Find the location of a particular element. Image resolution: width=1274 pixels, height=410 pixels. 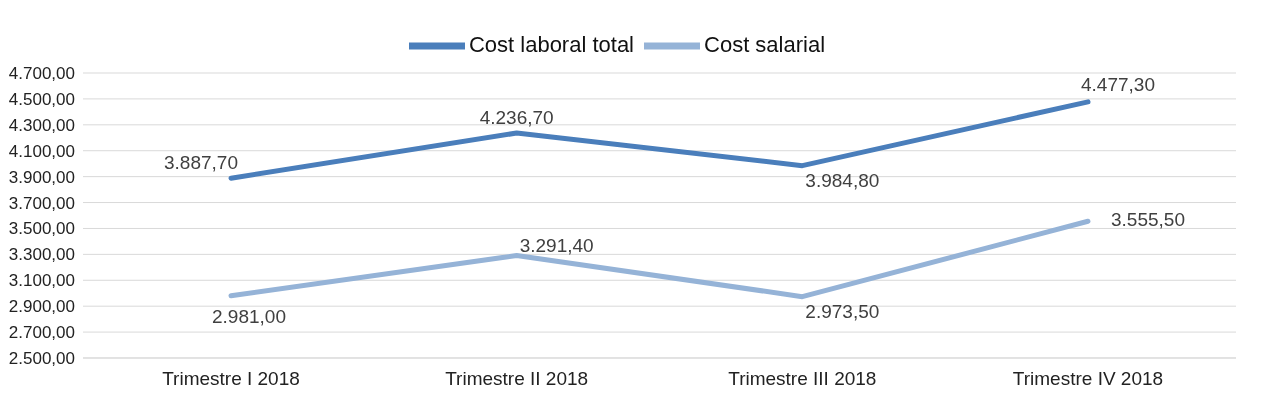

y-tick-label: 2.700,00 is located at coordinates (41, 333).